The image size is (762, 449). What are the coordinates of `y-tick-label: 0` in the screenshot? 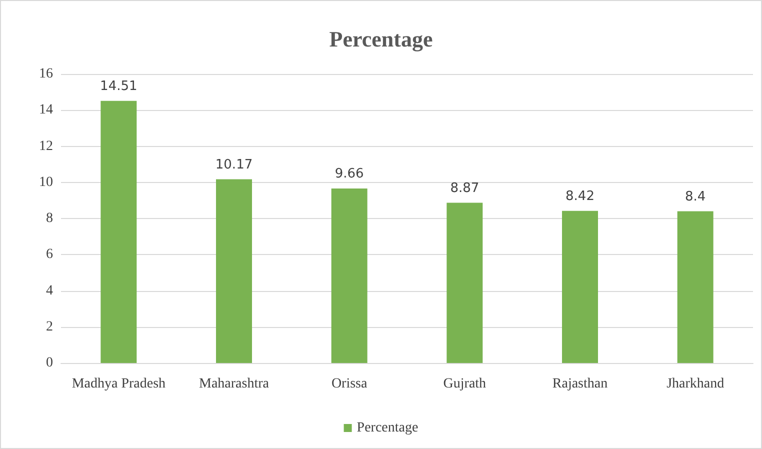 It's located at (49, 363).